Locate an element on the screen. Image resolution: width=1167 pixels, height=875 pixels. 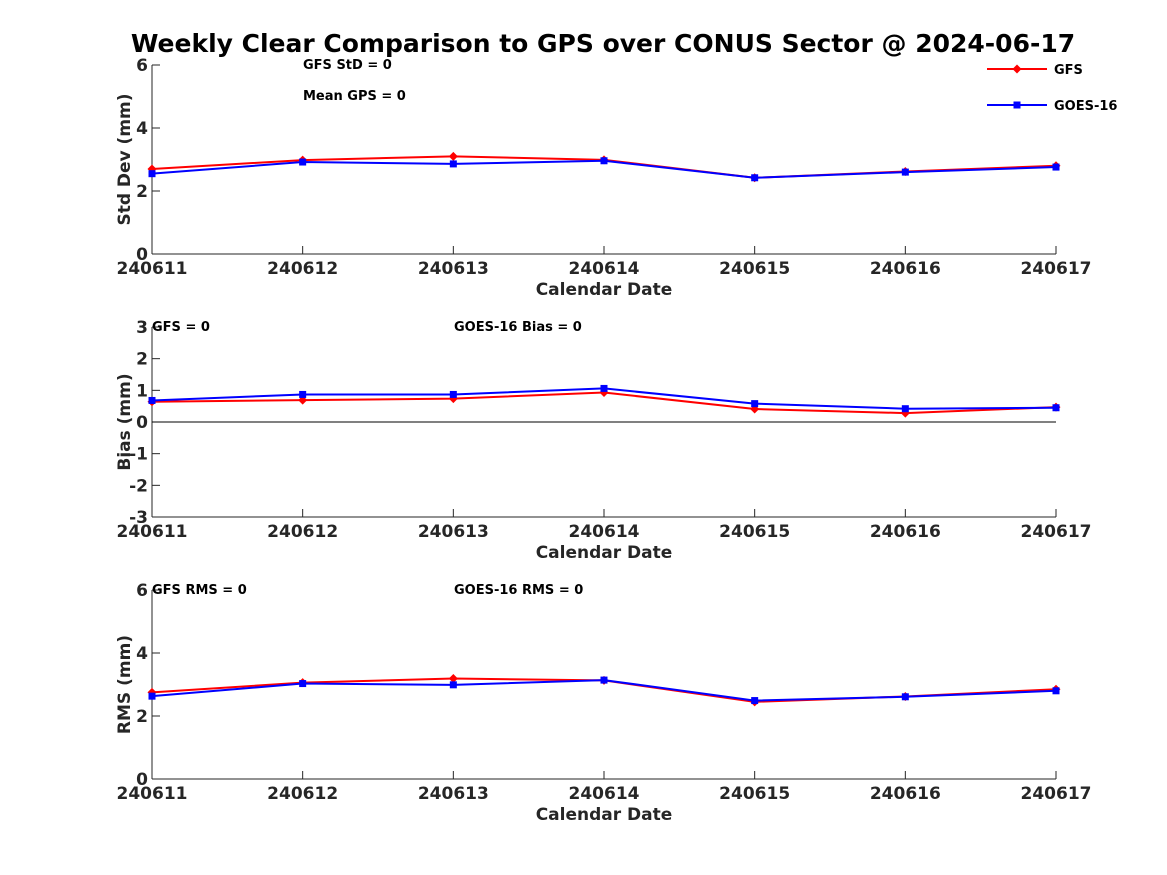
legend-entry-gfs: GFS is located at coordinates (1035, 70).